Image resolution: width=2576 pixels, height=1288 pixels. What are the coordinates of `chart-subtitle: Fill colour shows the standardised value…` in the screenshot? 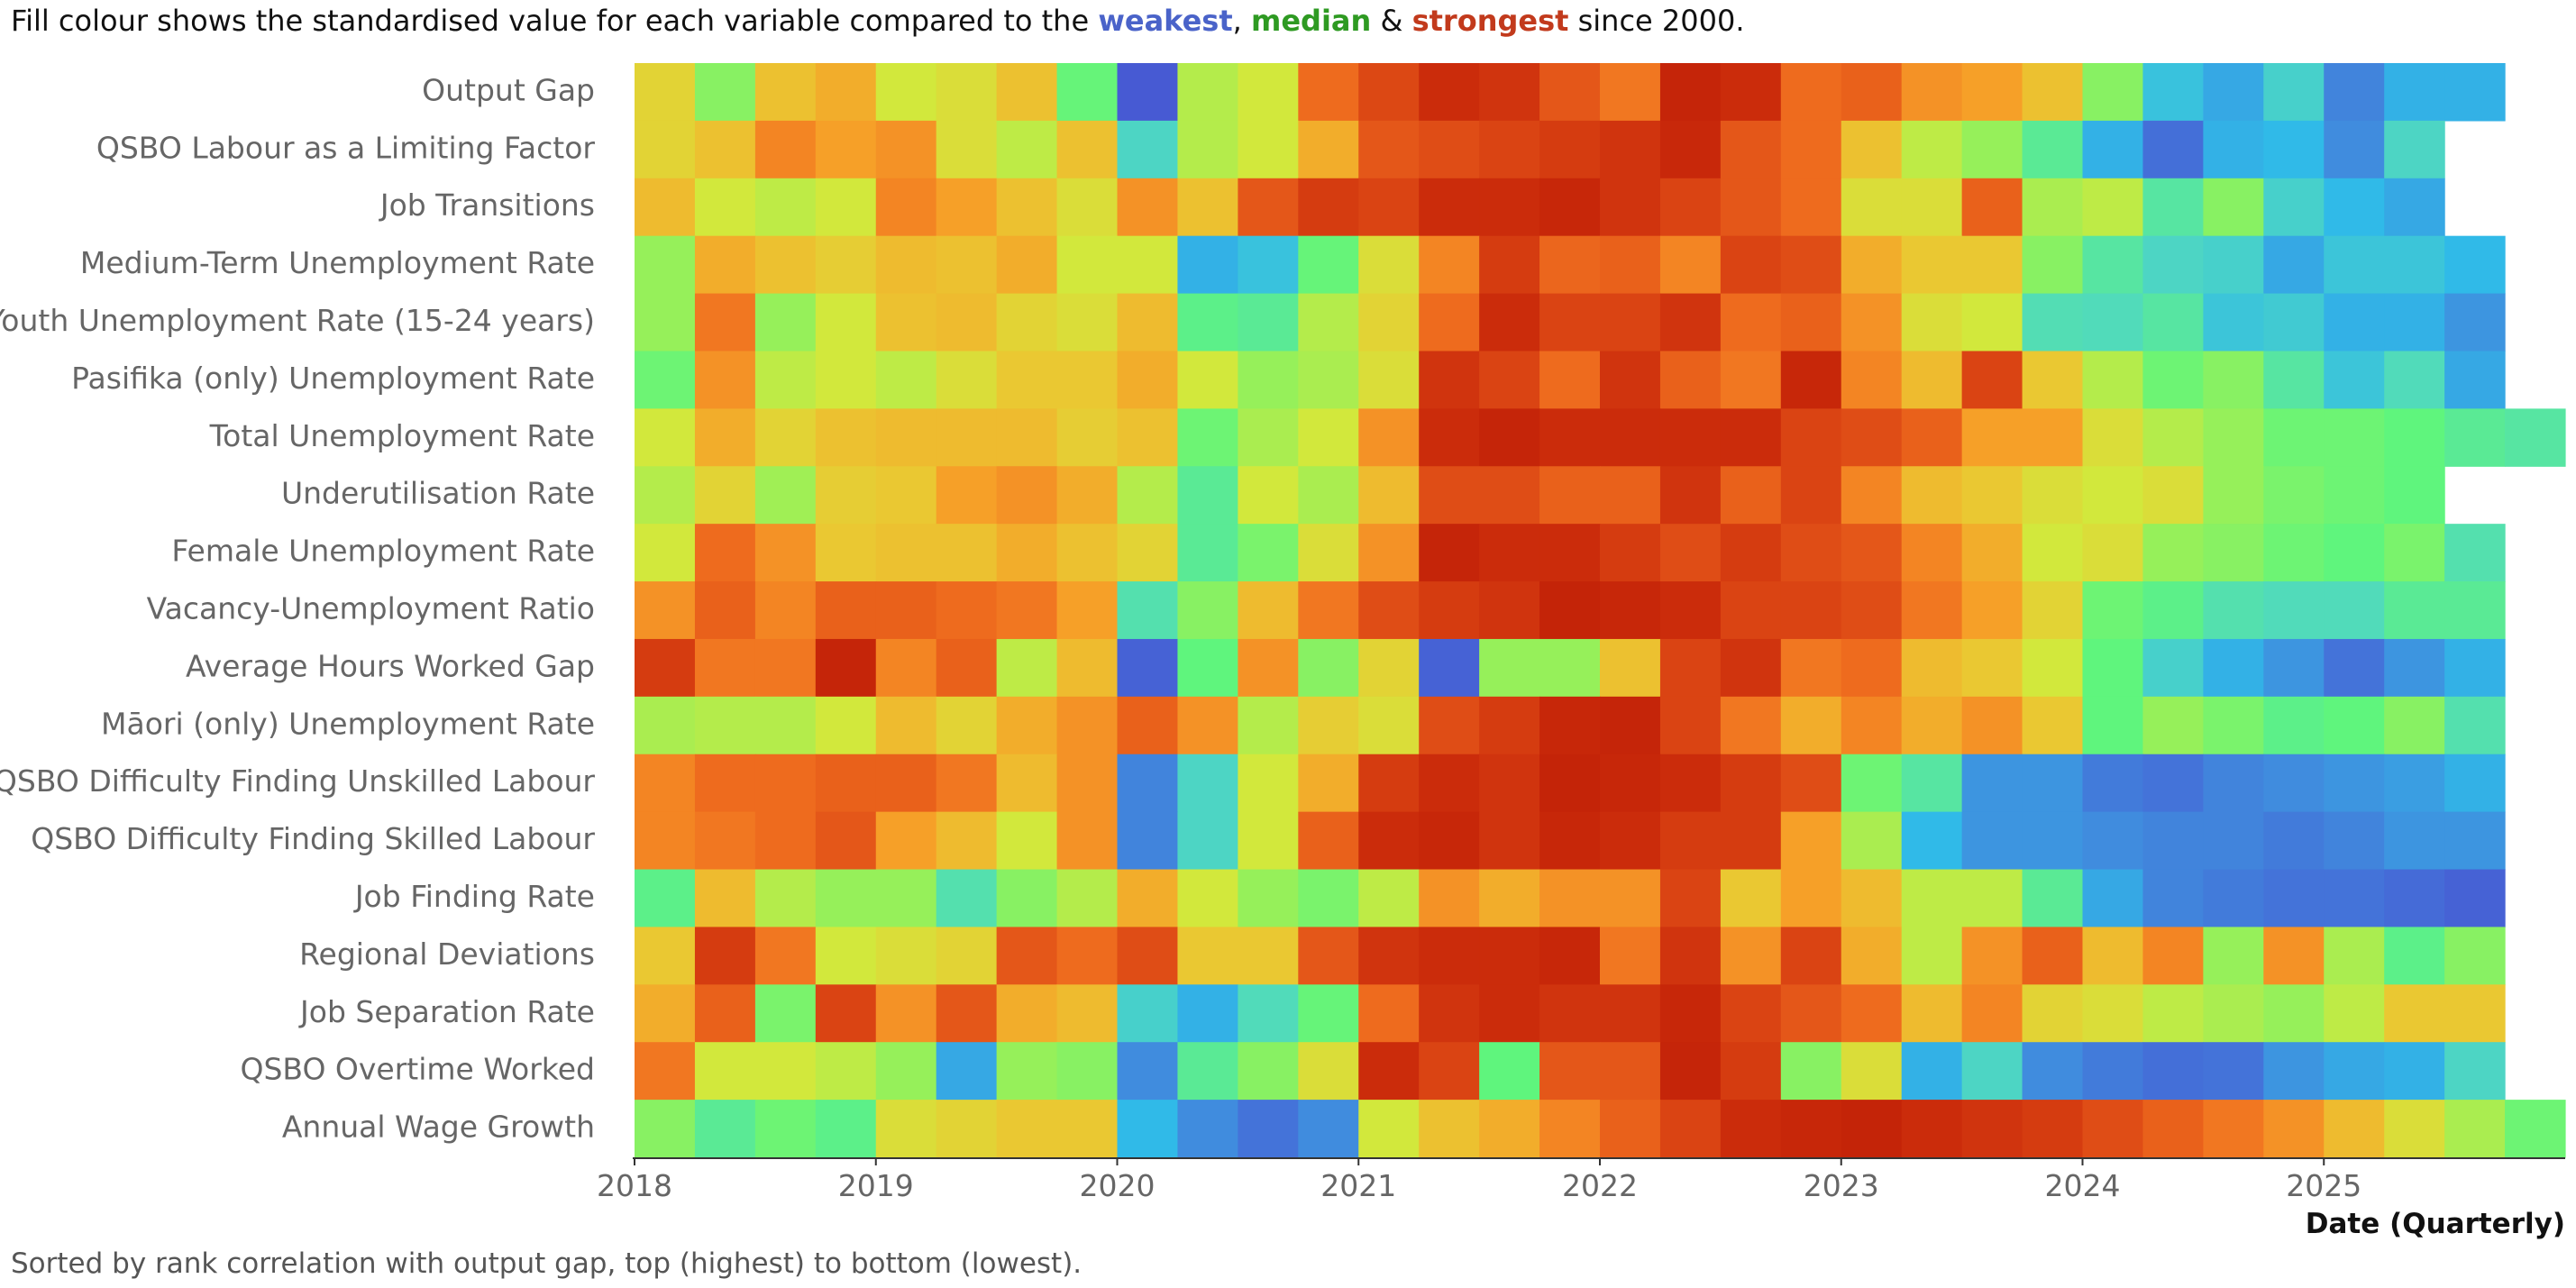 It's located at (878, 21).